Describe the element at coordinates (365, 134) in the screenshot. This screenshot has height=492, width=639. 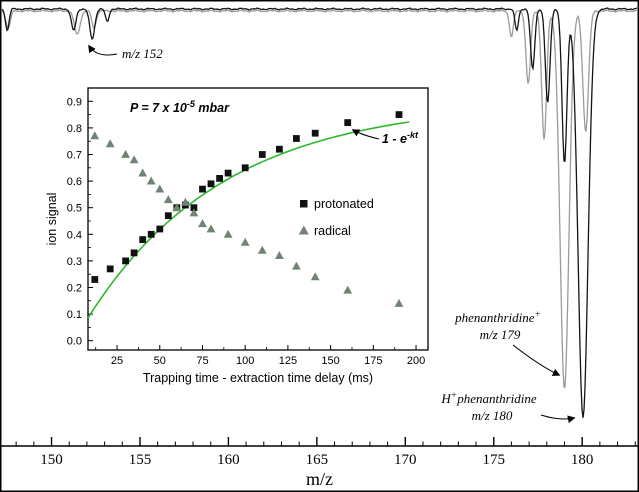
I see `fit-arrow` at that location.